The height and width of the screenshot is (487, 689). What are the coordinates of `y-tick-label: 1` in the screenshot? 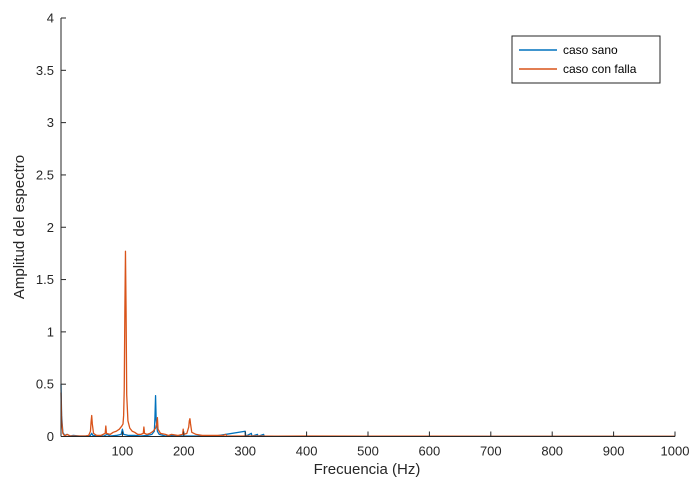 It's located at (50, 331).